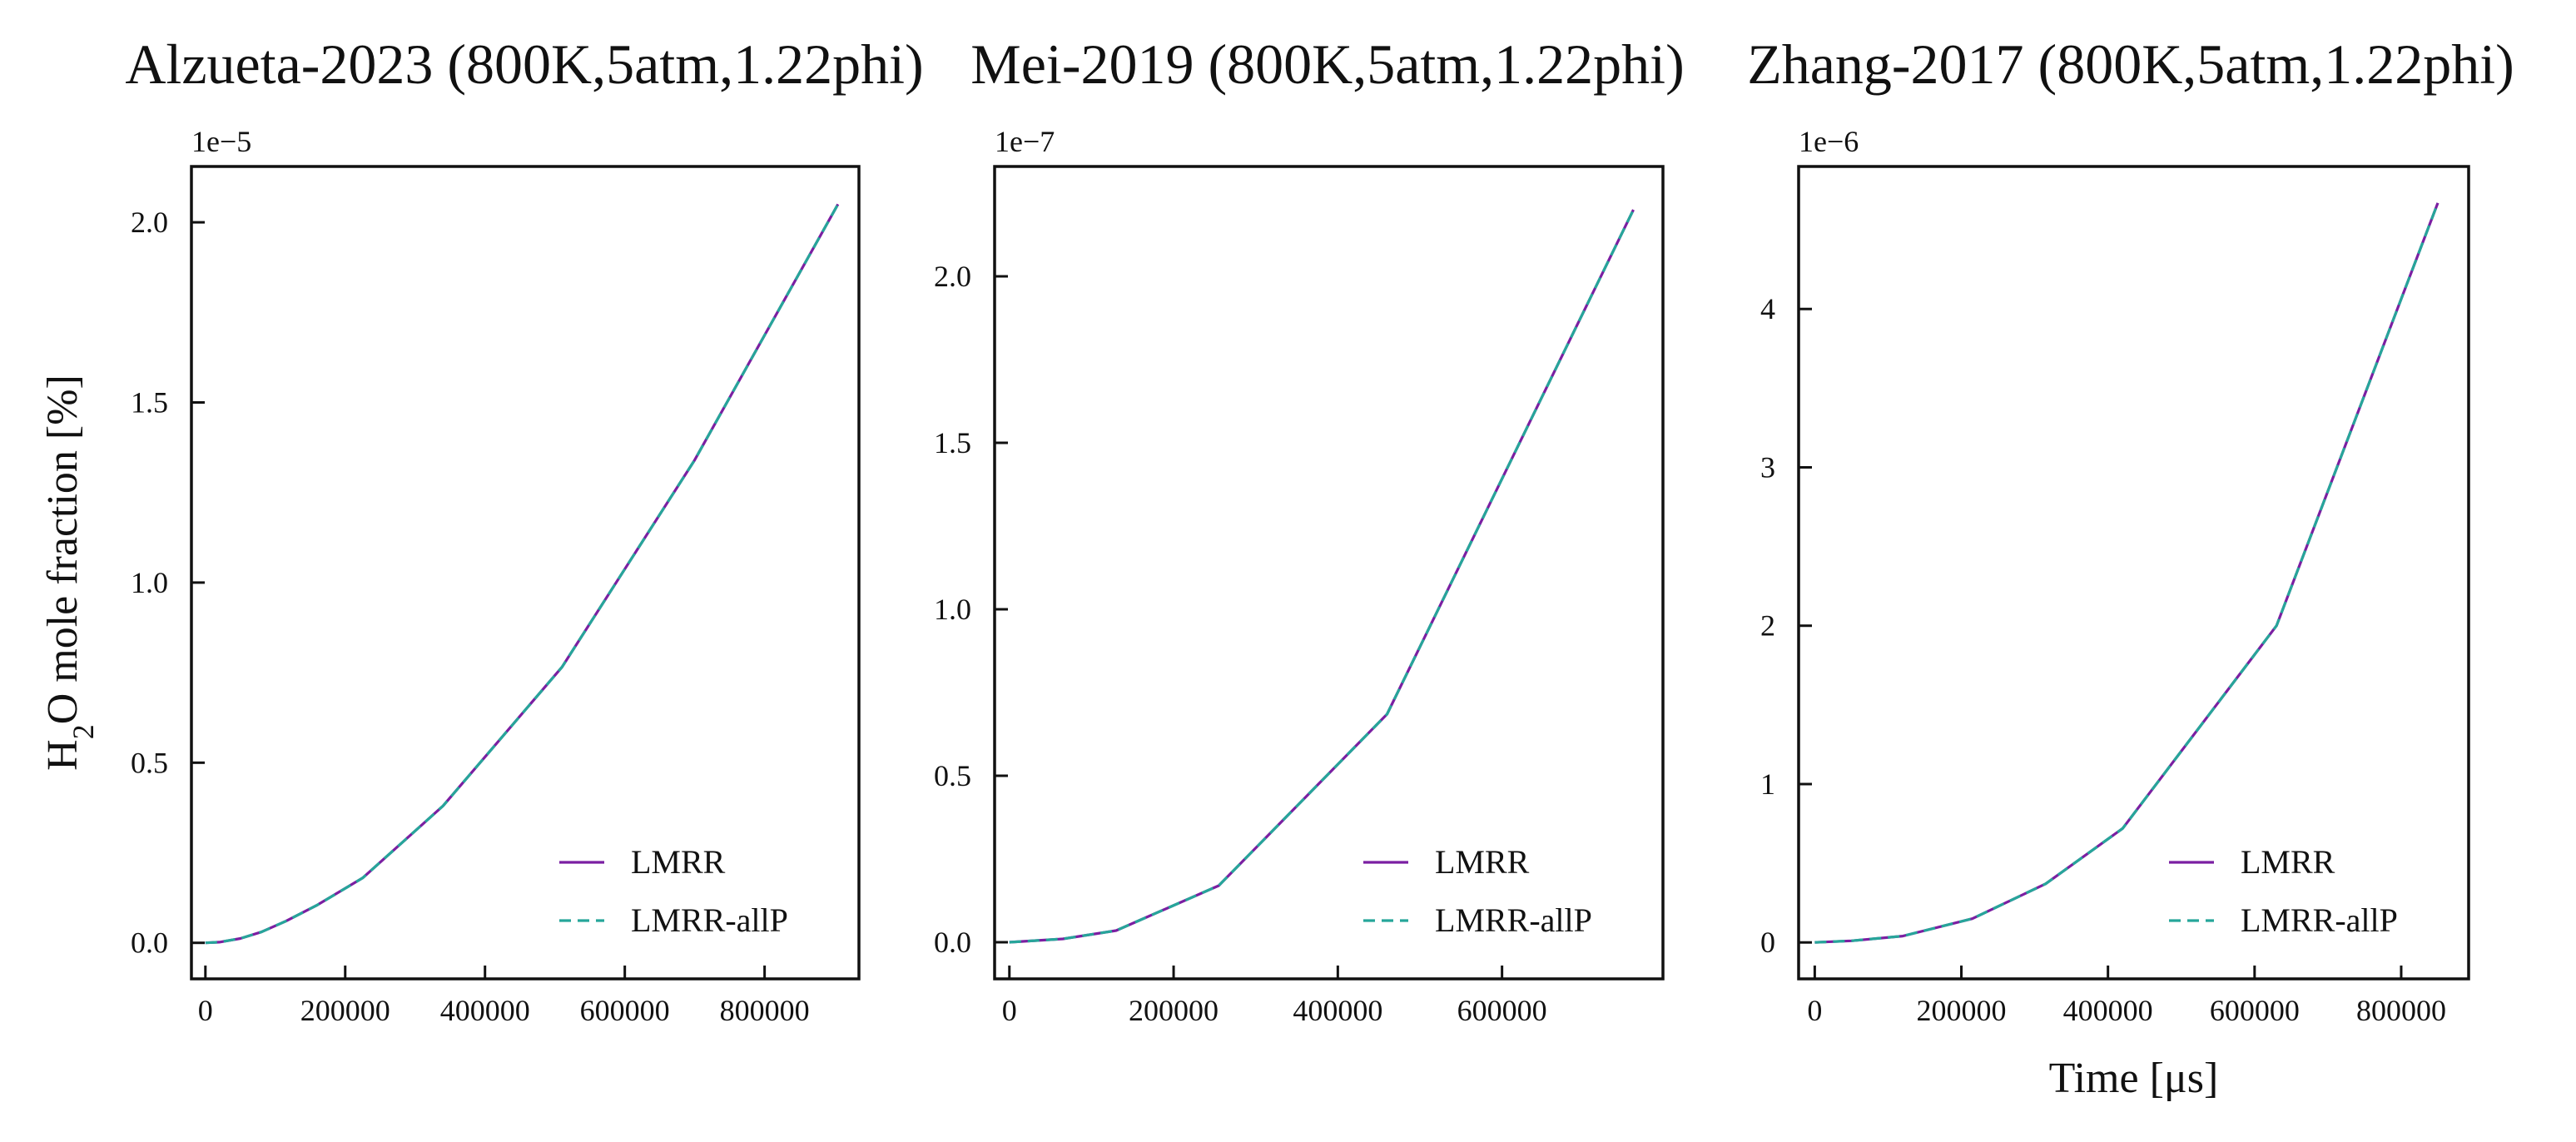 This screenshot has width=2576, height=1142. Describe the element at coordinates (1025, 141) in the screenshot. I see `y-offset-label: 1e−7` at that location.